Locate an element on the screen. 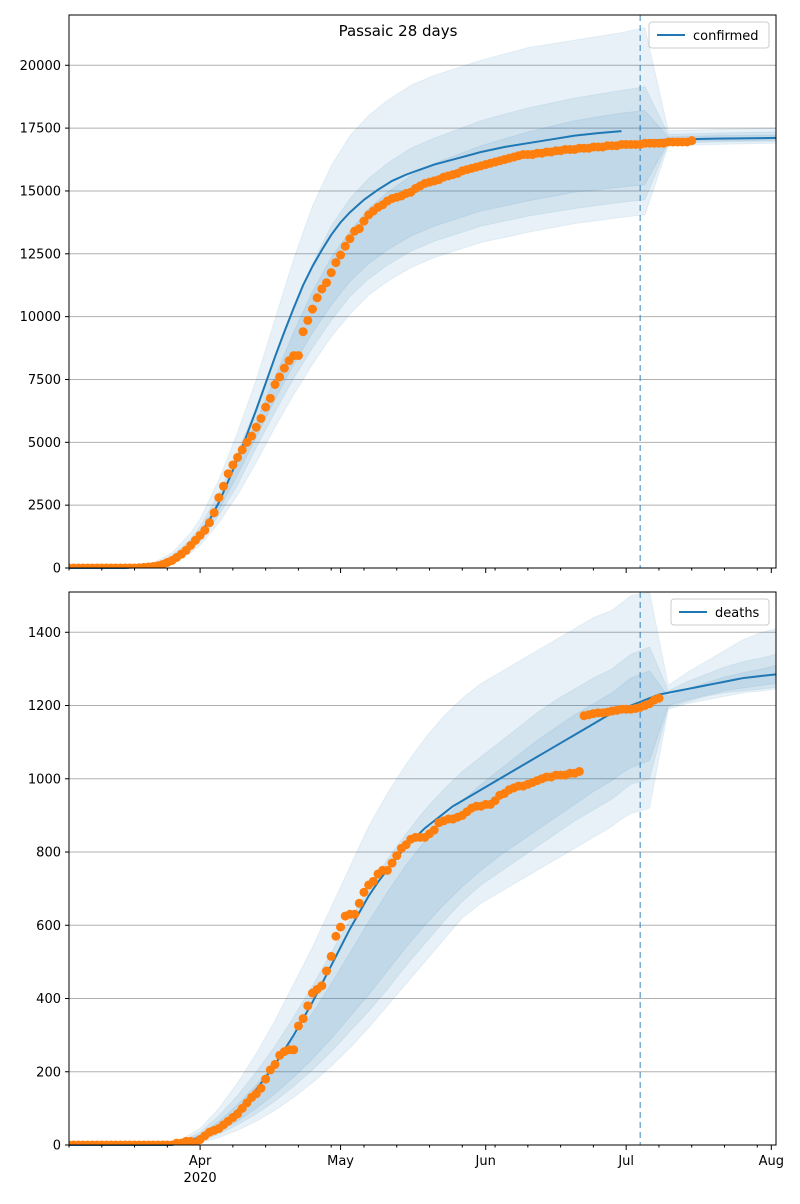 The height and width of the screenshot is (1204, 800). legend-label: confirmed is located at coordinates (726, 36).